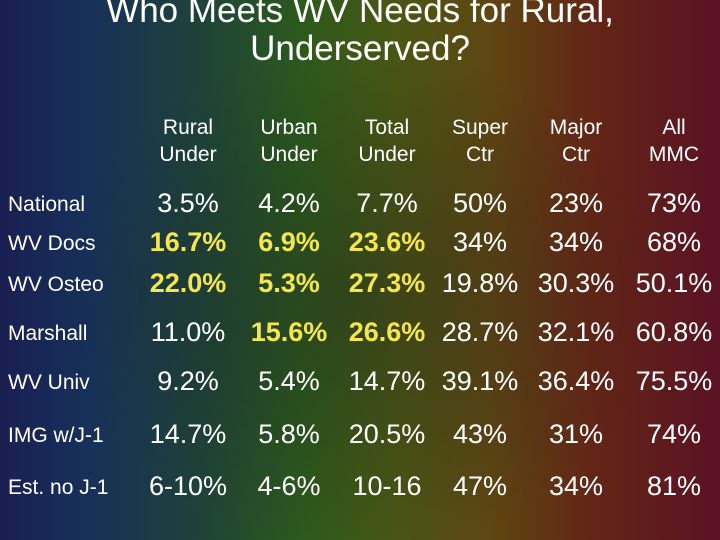 Image resolution: width=720 pixels, height=540 pixels. I want to click on row-wv-univ-label: WV Univ, so click(49, 382).